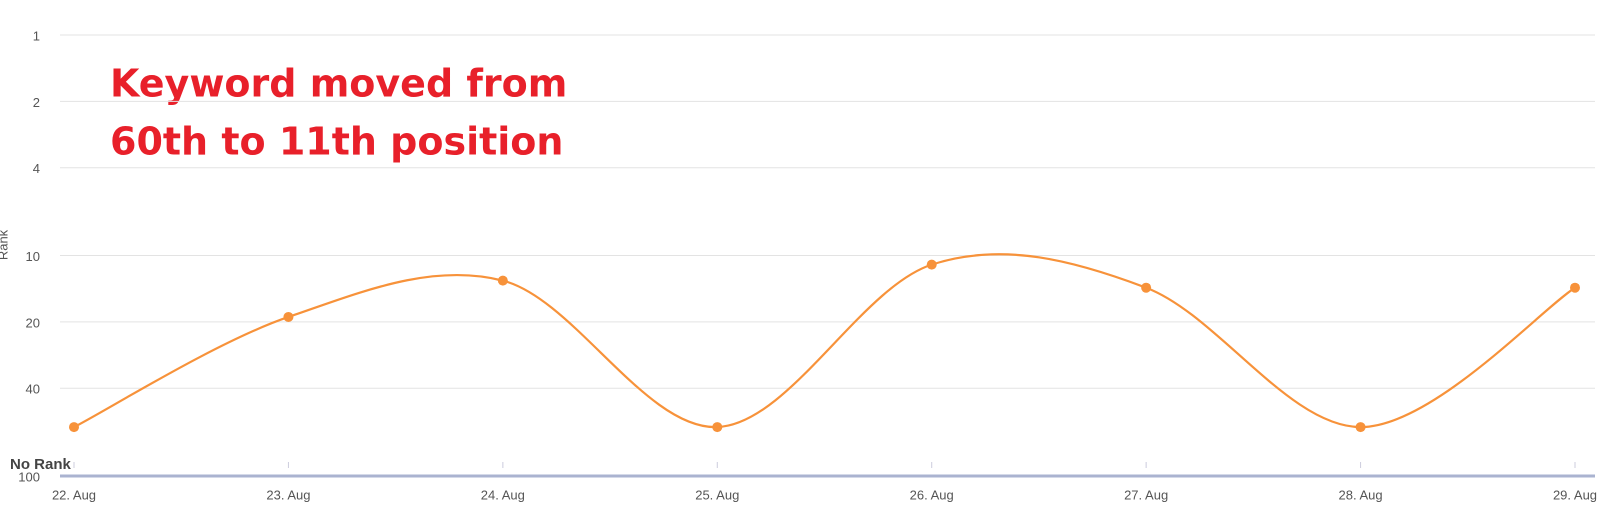  Describe the element at coordinates (33, 256) in the screenshot. I see `y-tick-label: 10` at that location.